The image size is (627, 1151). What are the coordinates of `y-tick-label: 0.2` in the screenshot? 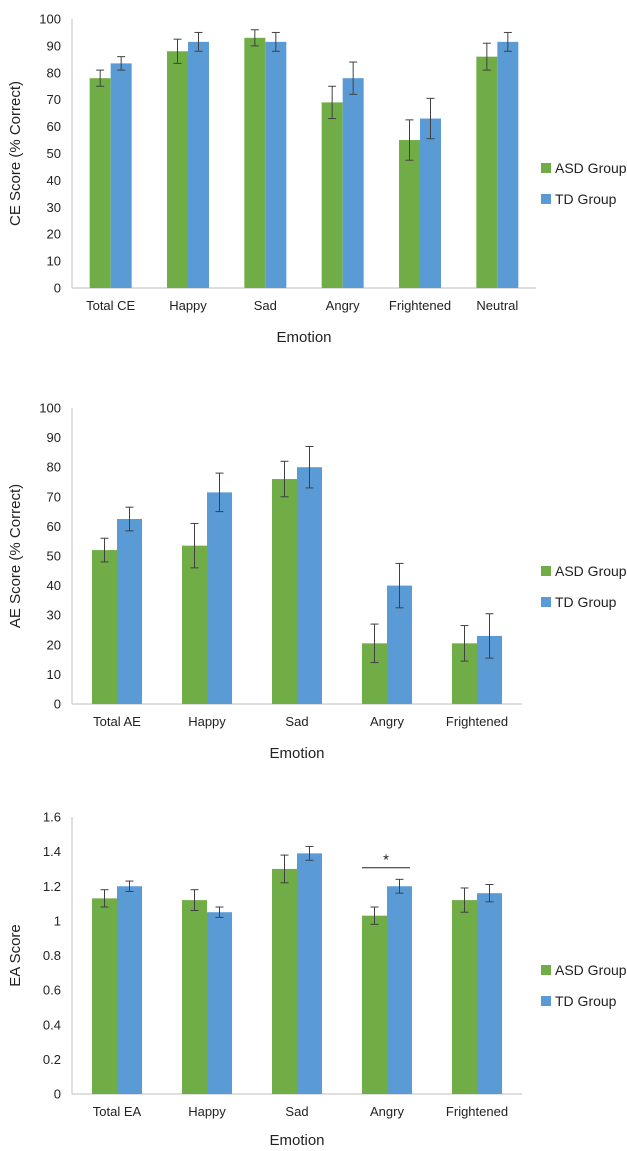 It's located at (52, 1059).